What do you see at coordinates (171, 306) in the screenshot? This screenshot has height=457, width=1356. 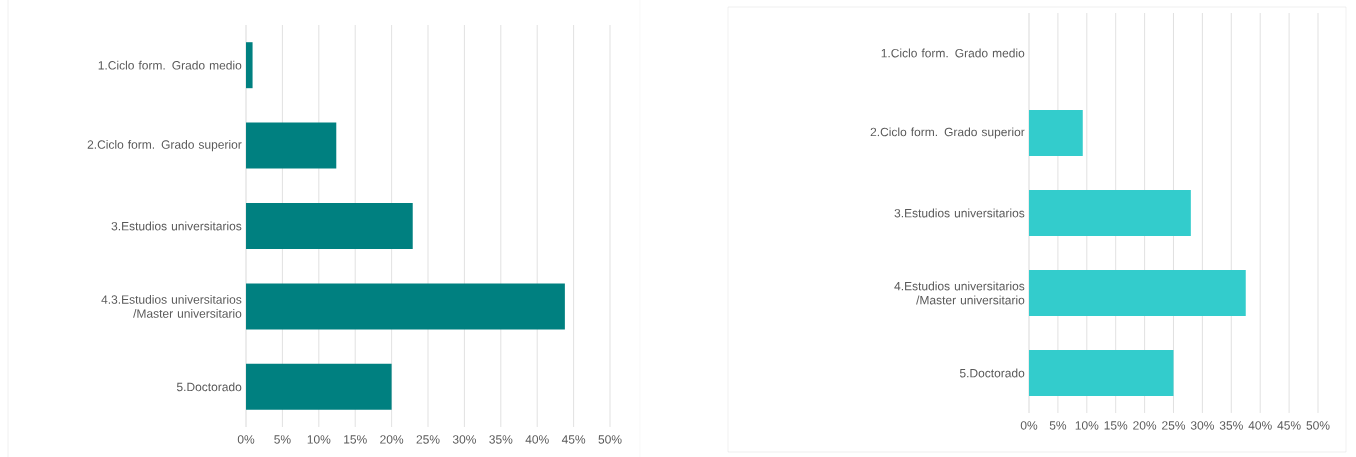 I see `y-tick-label: 4.3.Estudios universitarios /Master universitario` at bounding box center [171, 306].